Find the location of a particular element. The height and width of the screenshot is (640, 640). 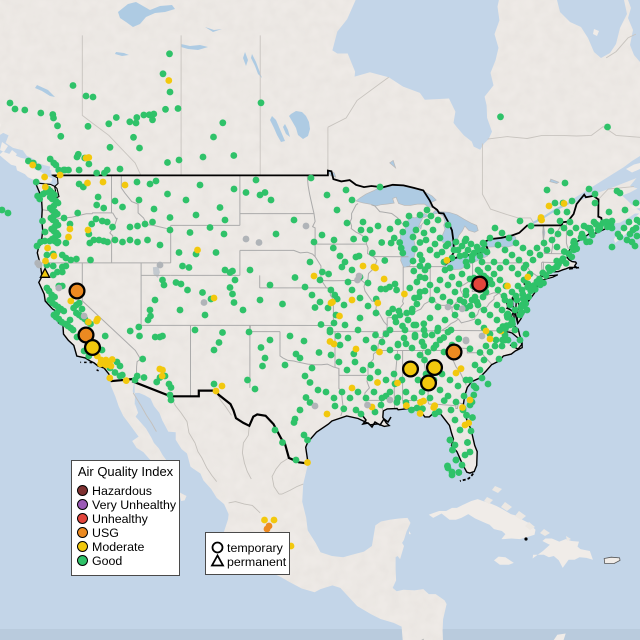

svg-text: temporary is located at coordinates (255, 548).